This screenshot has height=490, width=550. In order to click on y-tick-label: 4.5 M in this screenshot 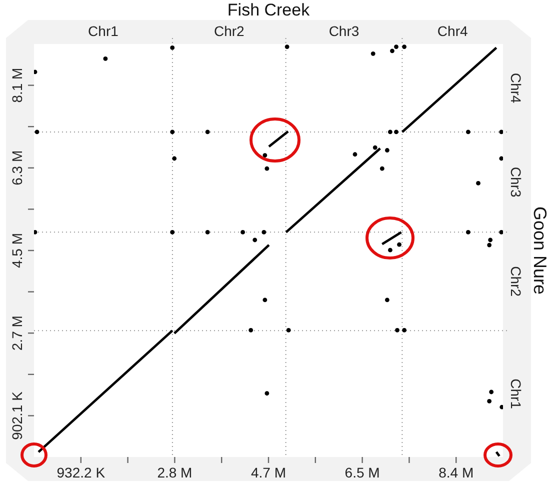, I will do `click(16, 250)`.